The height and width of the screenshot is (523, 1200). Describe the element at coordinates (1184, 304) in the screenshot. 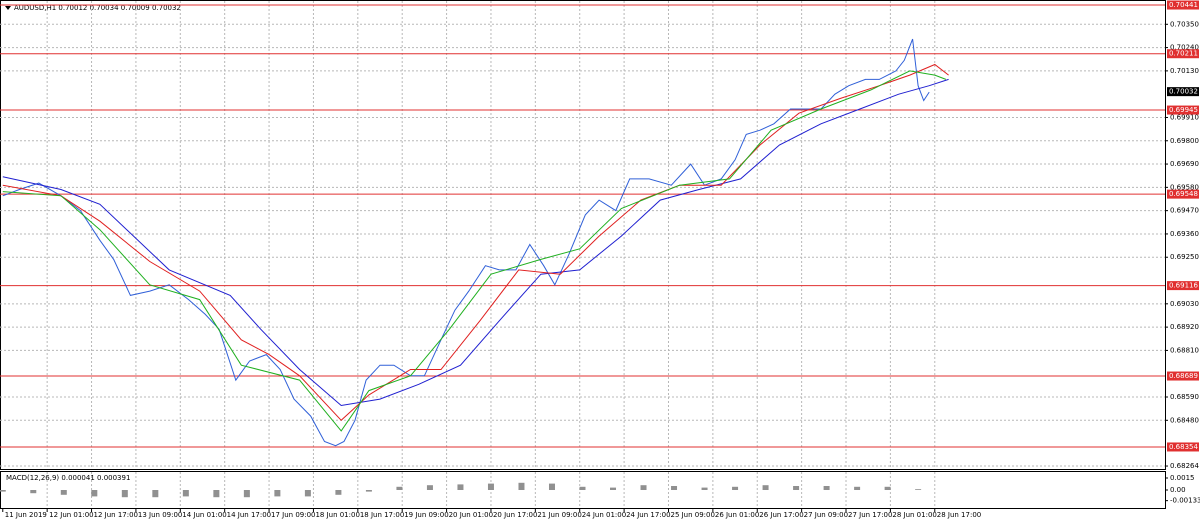

I see `y-tick-label: 0.69030` at that location.